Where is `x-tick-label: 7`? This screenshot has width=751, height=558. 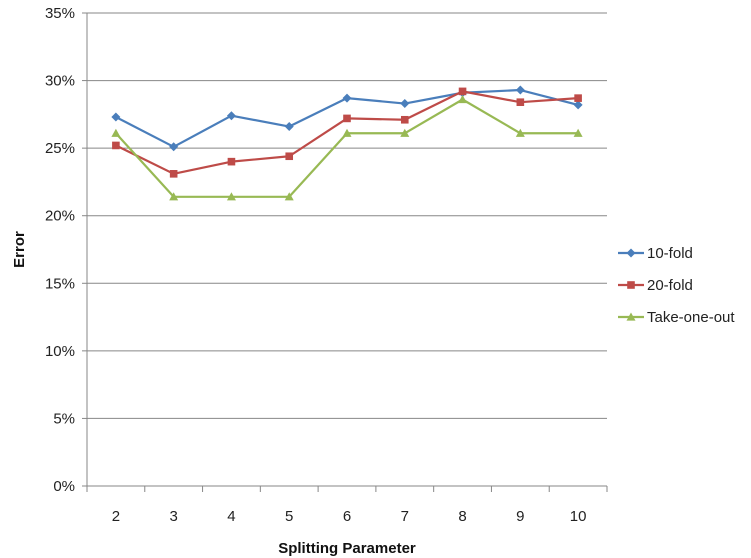 x-tick-label: 7 is located at coordinates (405, 516).